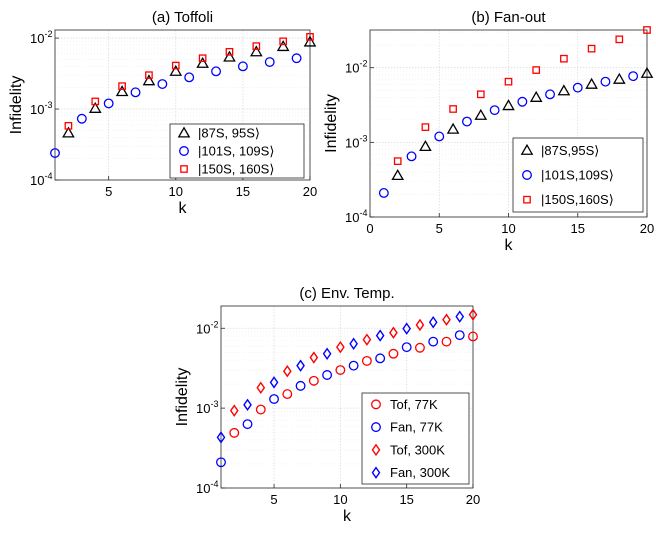 This screenshot has height=536, width=656. I want to click on y-tick-label: 10⁻⁴, so click(41, 179).